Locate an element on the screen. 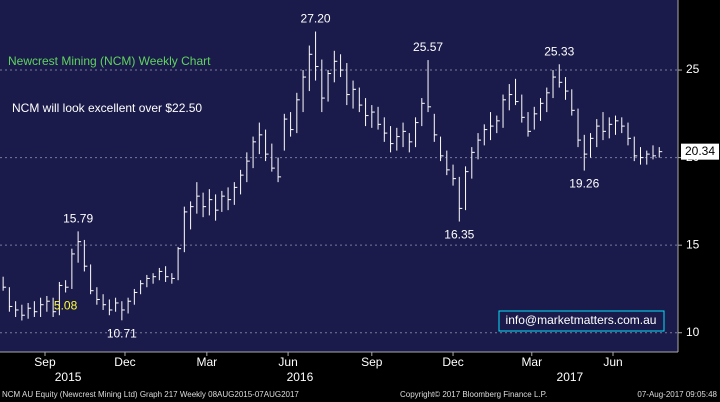 The width and height of the screenshot is (720, 402). watermark: info@marketmatters.com.au is located at coordinates (581, 320).